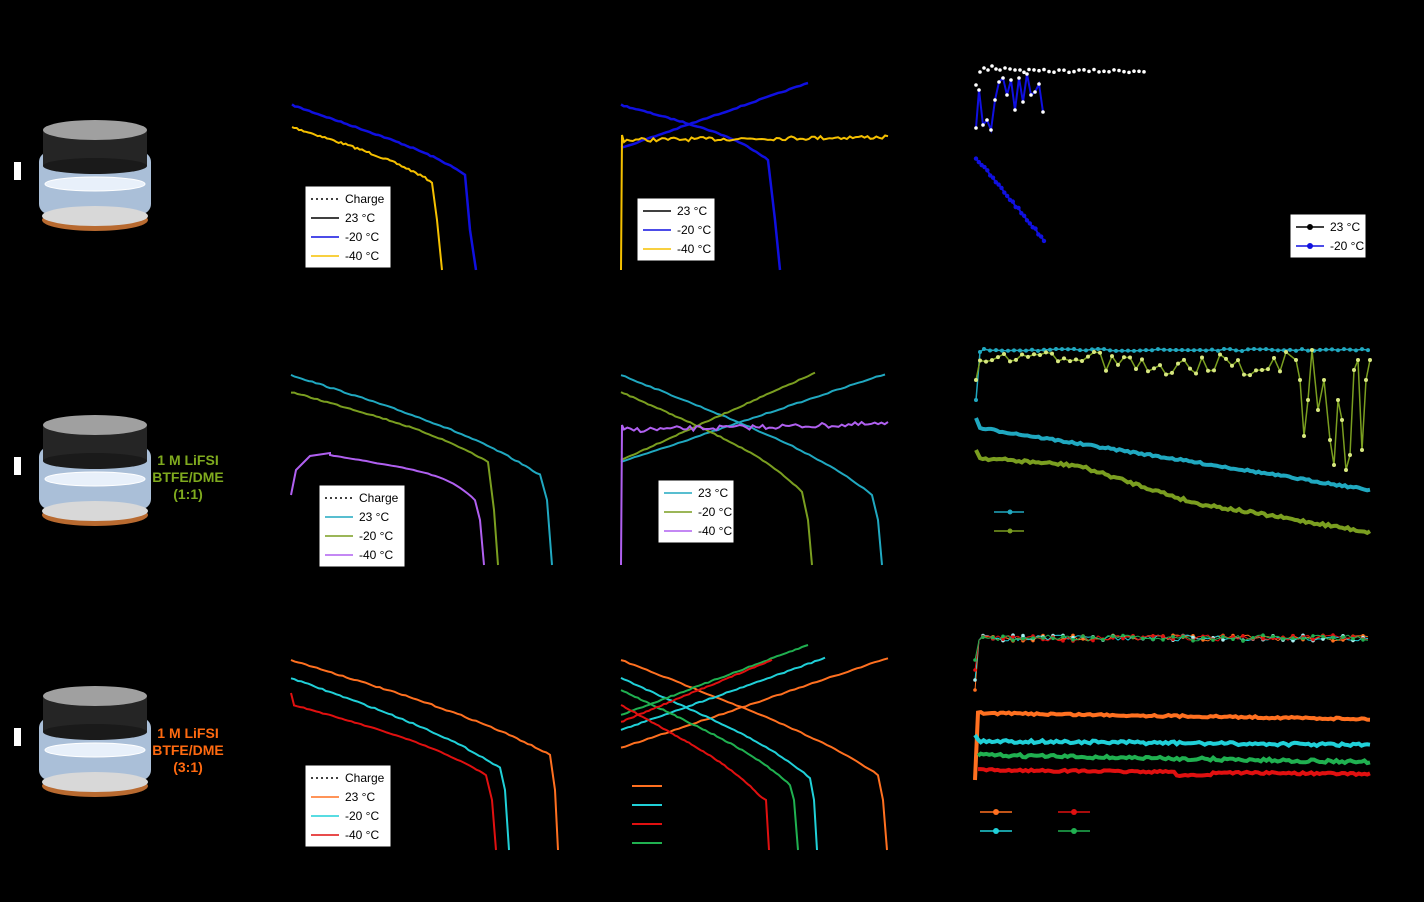  What do you see at coordinates (379, 498) in the screenshot?
I see `legend-label: Charge` at bounding box center [379, 498].